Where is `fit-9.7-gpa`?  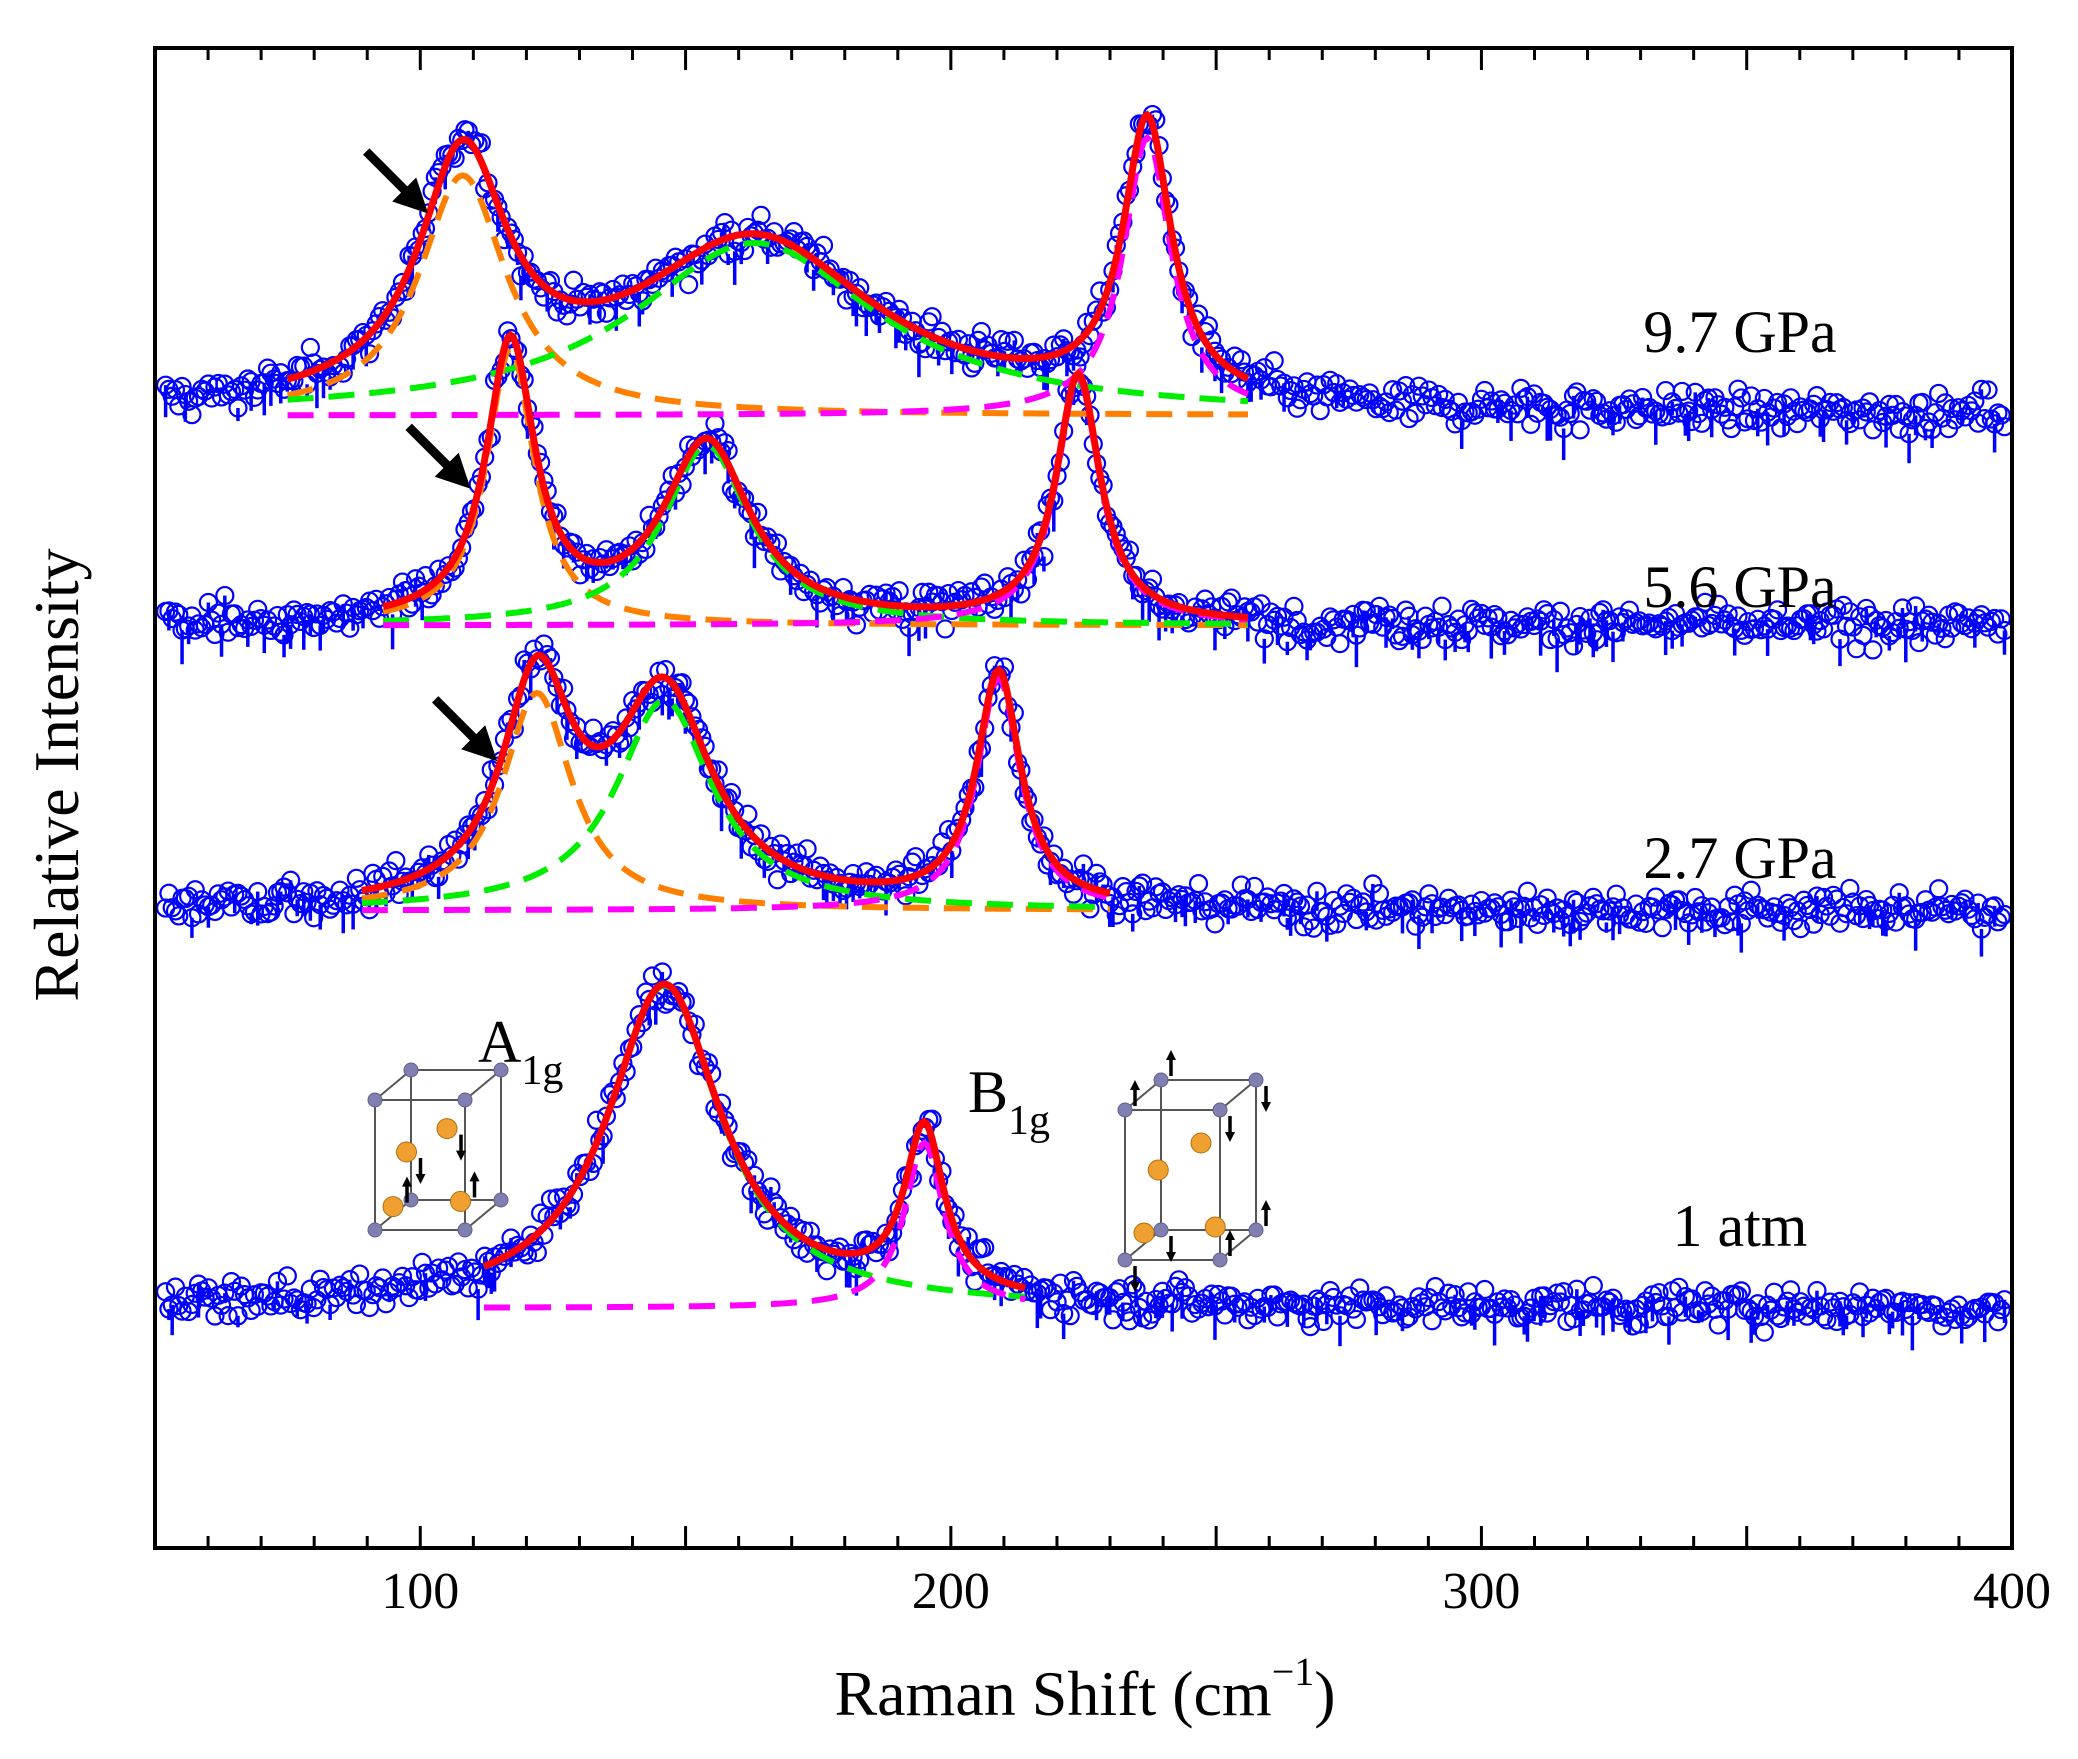 fit-9.7-gpa is located at coordinates (768, 264).